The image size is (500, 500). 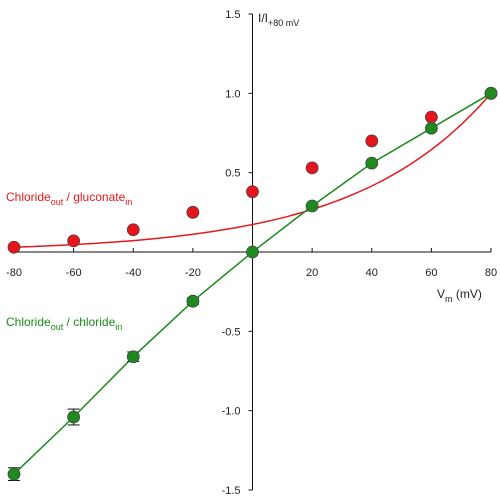 What do you see at coordinates (64, 323) in the screenshot?
I see `series-label-chloride: Chlorideout / chloridein` at bounding box center [64, 323].